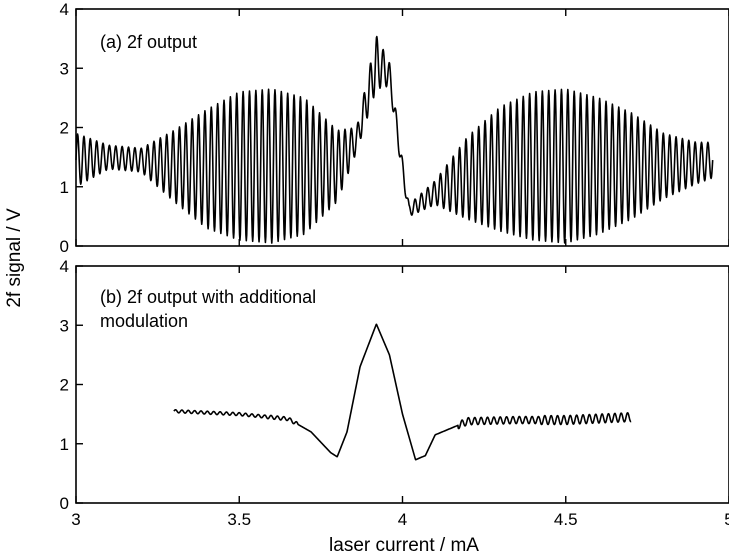  Describe the element at coordinates (404, 544) in the screenshot. I see `x-axis-label: laser current / mA` at that location.